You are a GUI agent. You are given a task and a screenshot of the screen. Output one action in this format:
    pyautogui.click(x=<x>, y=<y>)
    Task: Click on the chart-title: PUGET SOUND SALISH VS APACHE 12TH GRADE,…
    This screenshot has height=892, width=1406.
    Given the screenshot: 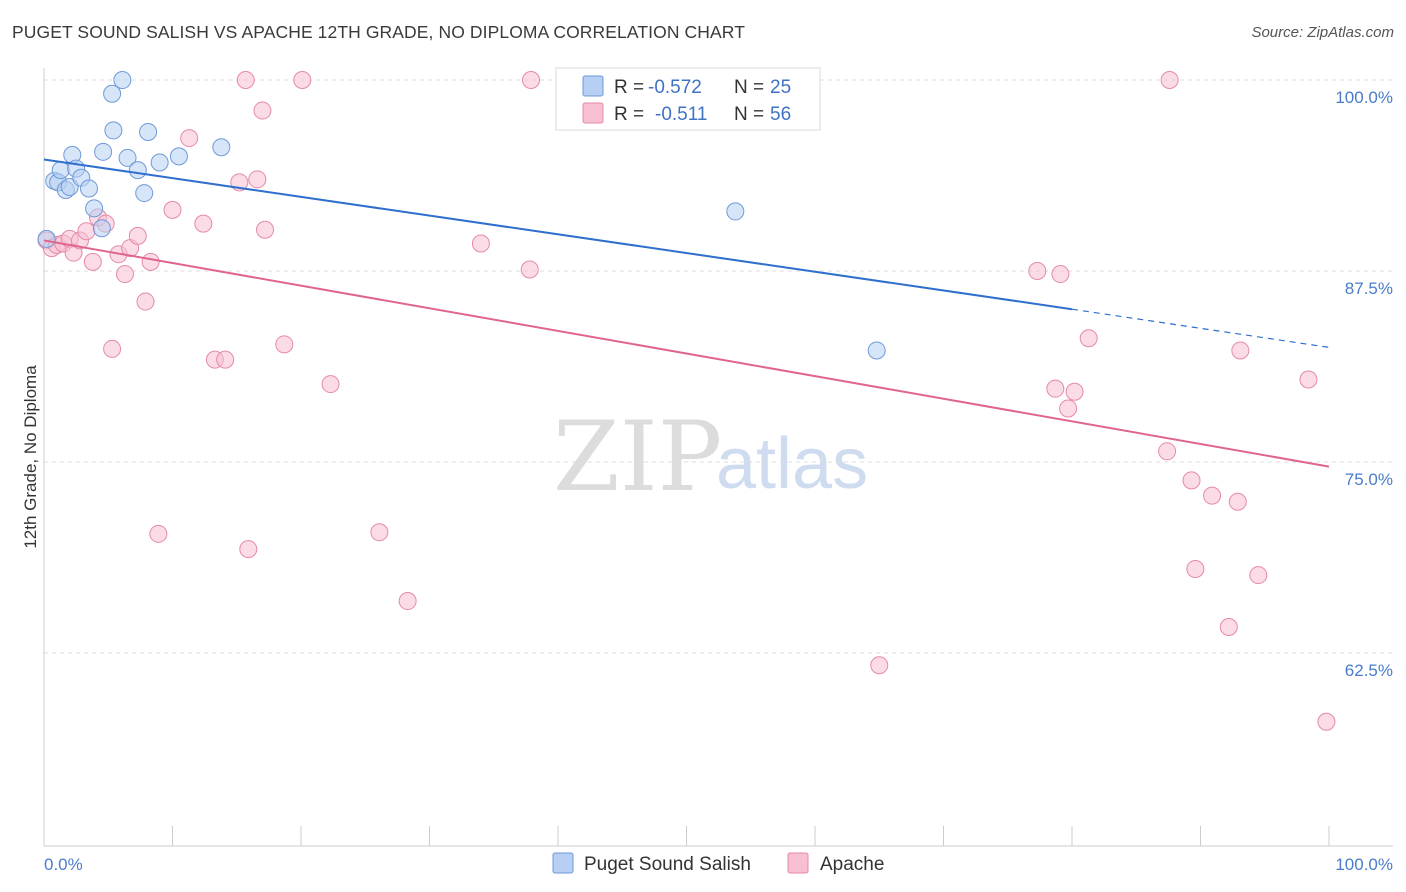 What is the action you would take?
    pyautogui.click(x=378, y=32)
    